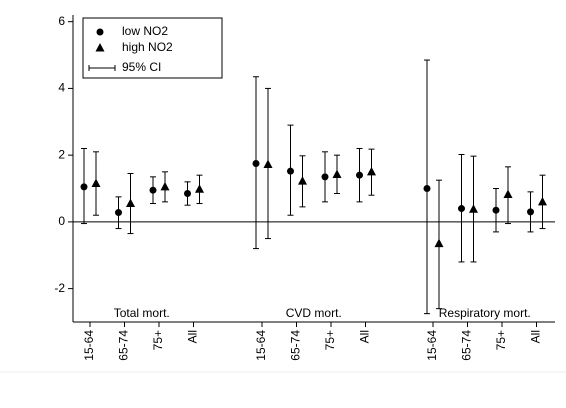 This screenshot has width=566, height=408. I want to click on y-tick-label: -2, so click(59, 288).